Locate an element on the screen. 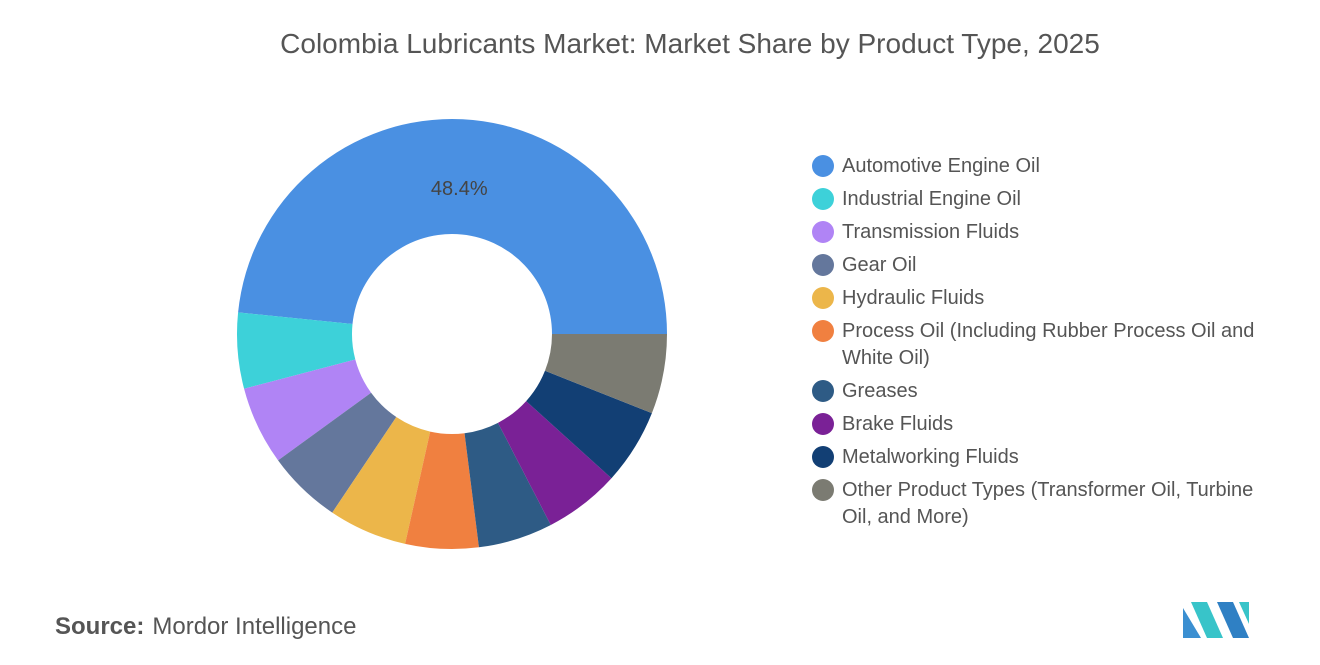 This screenshot has width=1320, height=665. legend-item: Hydraulic Fluids is located at coordinates (1047, 298).